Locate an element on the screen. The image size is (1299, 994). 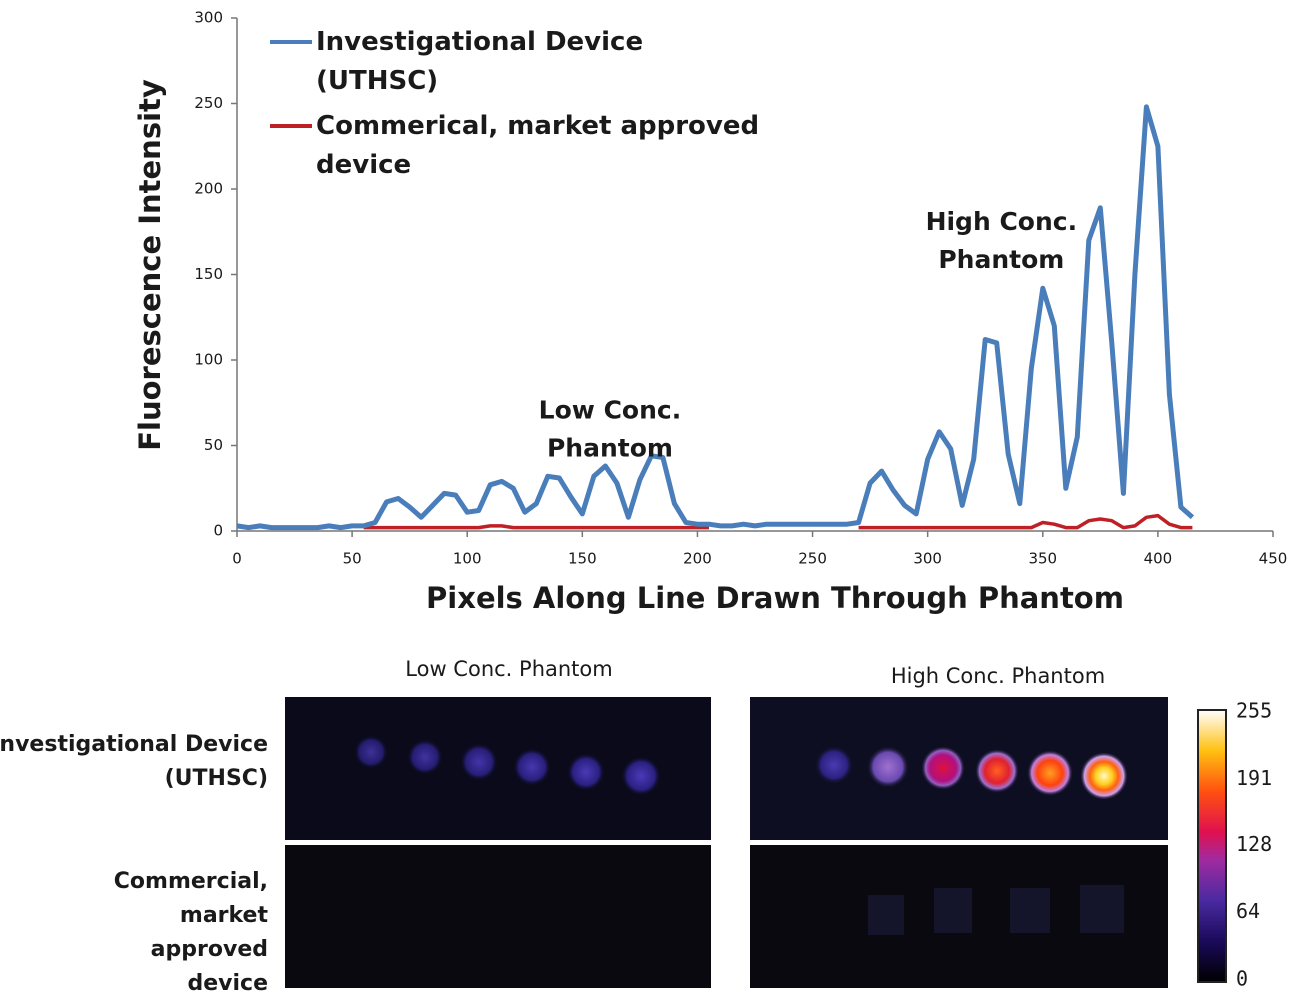
colorbar-label: 191 is located at coordinates (1254, 778).